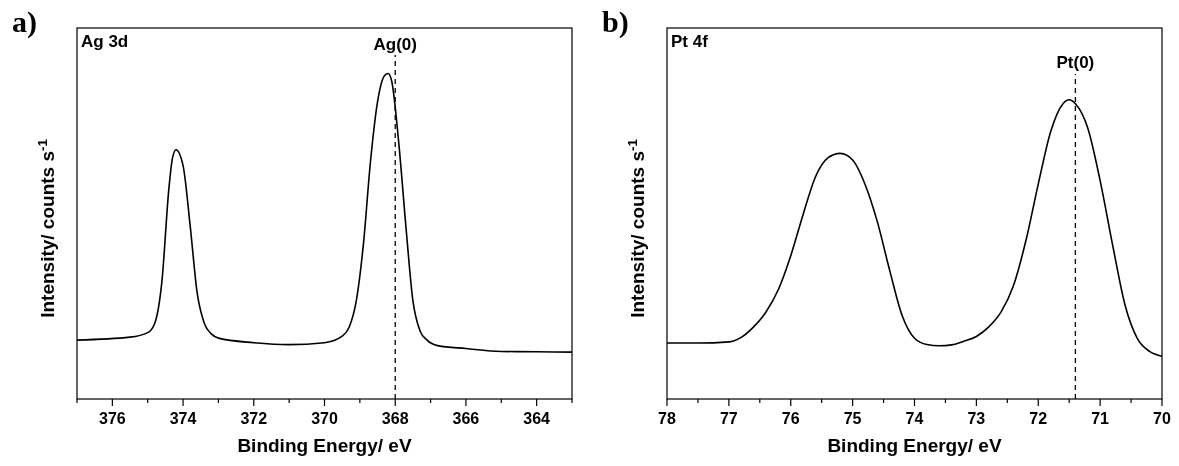  Describe the element at coordinates (324, 418) in the screenshot. I see `x-tick-label: 370` at that location.